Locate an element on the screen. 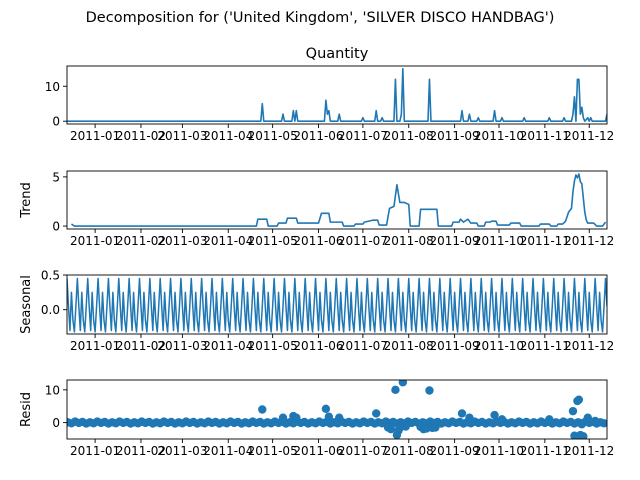  y-tick-label: 5 is located at coordinates (56, 177).